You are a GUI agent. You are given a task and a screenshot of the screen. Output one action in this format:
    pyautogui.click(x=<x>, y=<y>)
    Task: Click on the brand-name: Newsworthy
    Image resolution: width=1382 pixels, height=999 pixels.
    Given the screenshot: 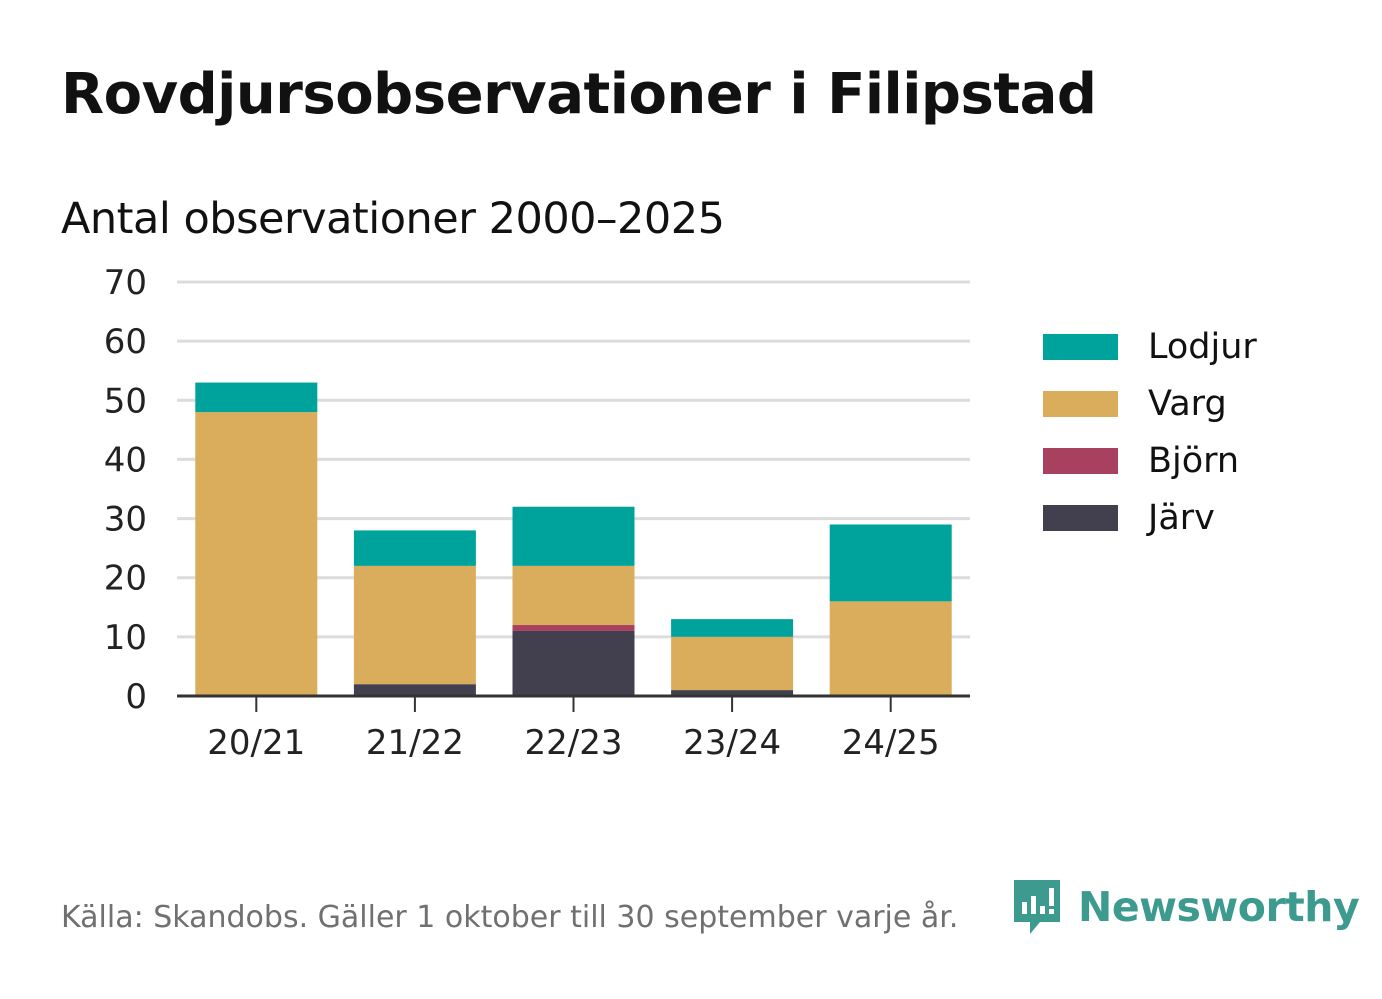 What is the action you would take?
    pyautogui.click(x=1219, y=907)
    